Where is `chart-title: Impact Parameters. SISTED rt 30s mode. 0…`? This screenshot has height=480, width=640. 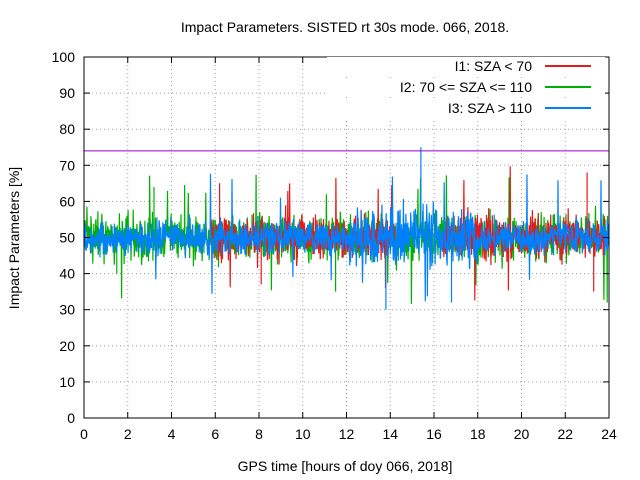 chart-title: Impact Parameters. SISTED rt 30s mode. 0… is located at coordinates (345, 27).